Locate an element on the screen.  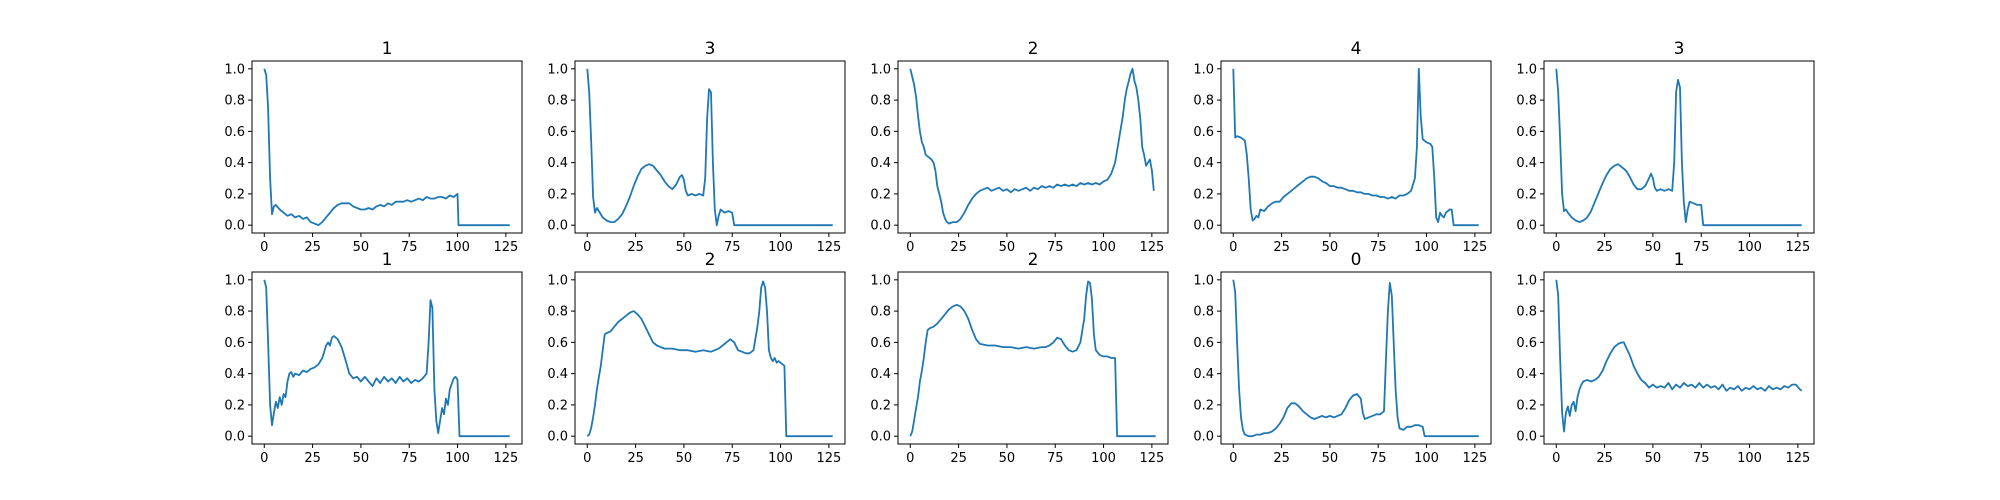
subplot-1: 0 25 50 75 100 125 0.0 0.2 0.4 0.6 0.8 1.0 1 is located at coordinates (373, 147).